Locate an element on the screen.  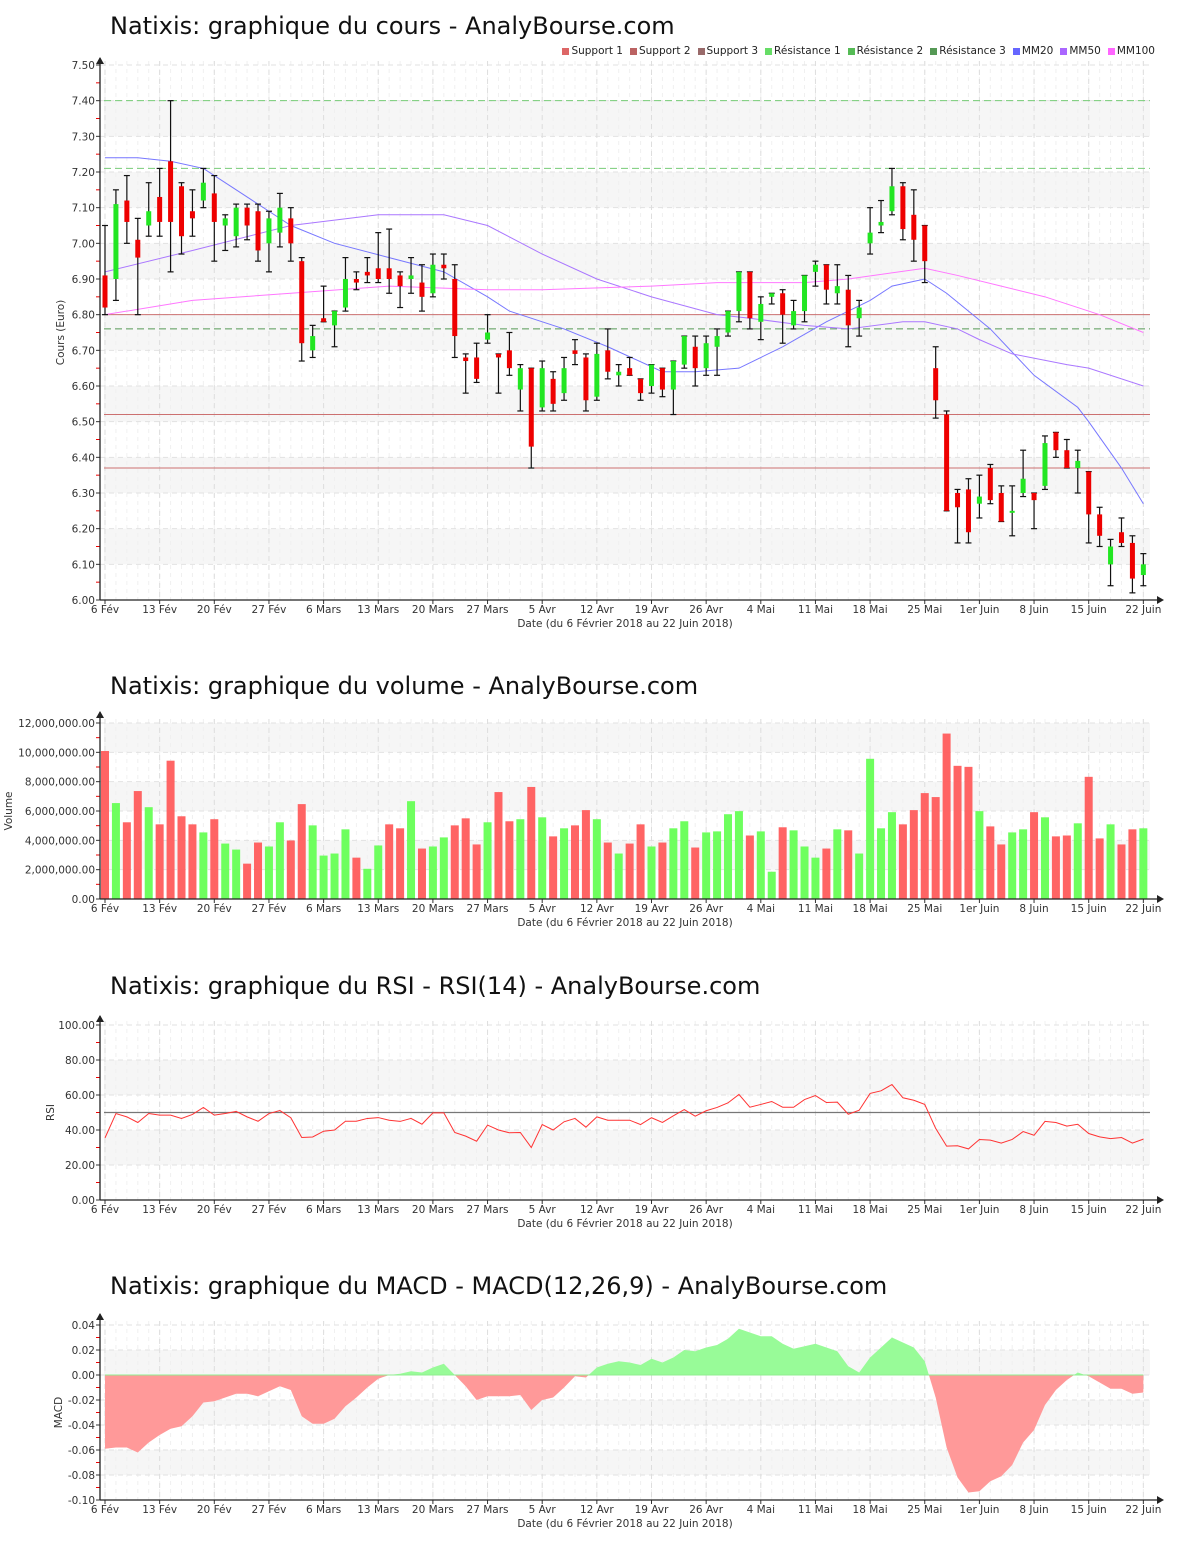
x-tick-label: 26 Avr is located at coordinates (706, 610).